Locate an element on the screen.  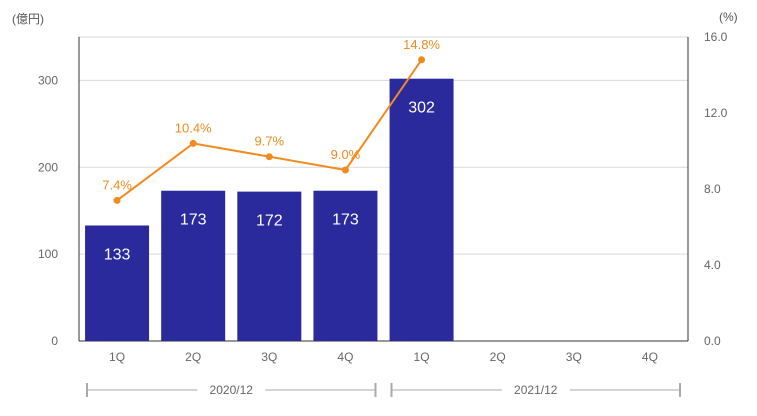
left-axis-unit: (億円) is located at coordinates (28, 19).